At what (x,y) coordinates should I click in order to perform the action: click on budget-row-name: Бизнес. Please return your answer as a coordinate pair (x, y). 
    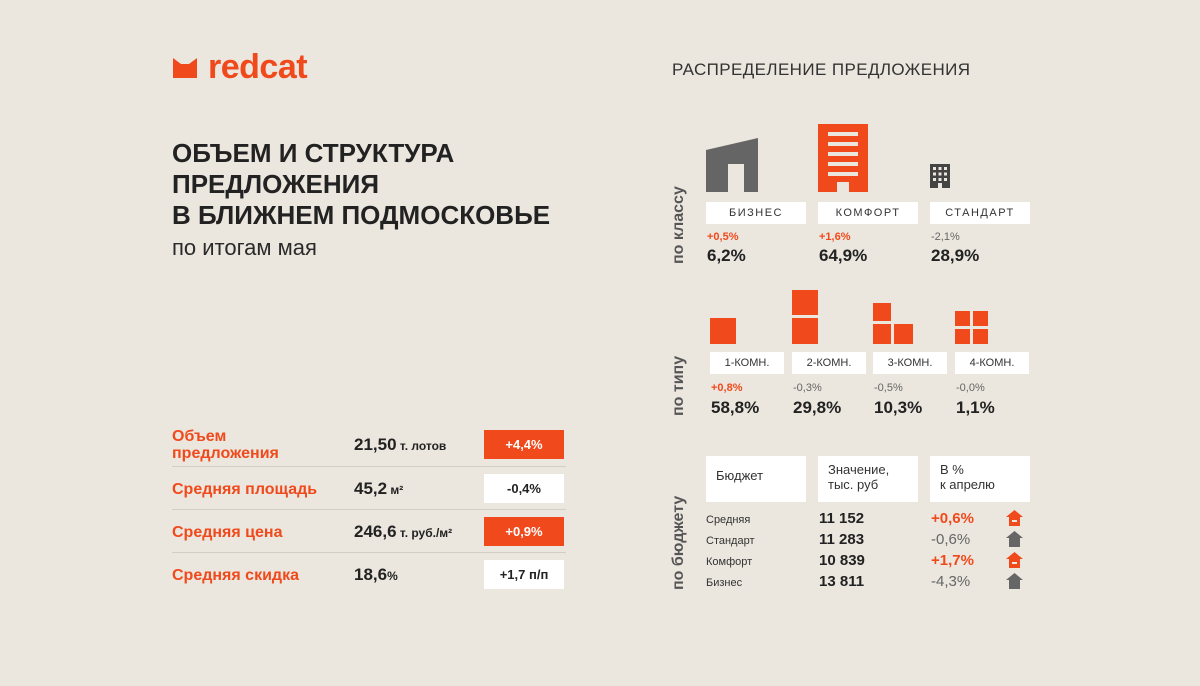
    Looking at the image, I should click on (724, 583).